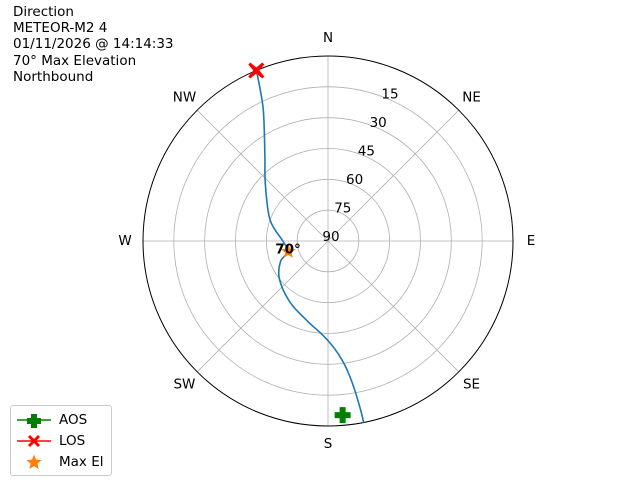  I want to click on compass-label-e: E, so click(531, 241).